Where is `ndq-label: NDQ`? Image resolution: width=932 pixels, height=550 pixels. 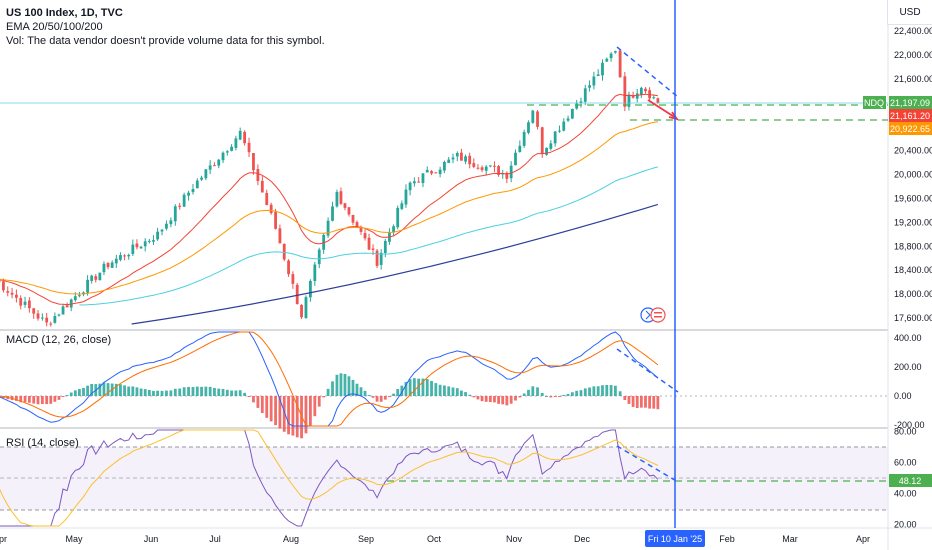 ndq-label: NDQ is located at coordinates (874, 103).